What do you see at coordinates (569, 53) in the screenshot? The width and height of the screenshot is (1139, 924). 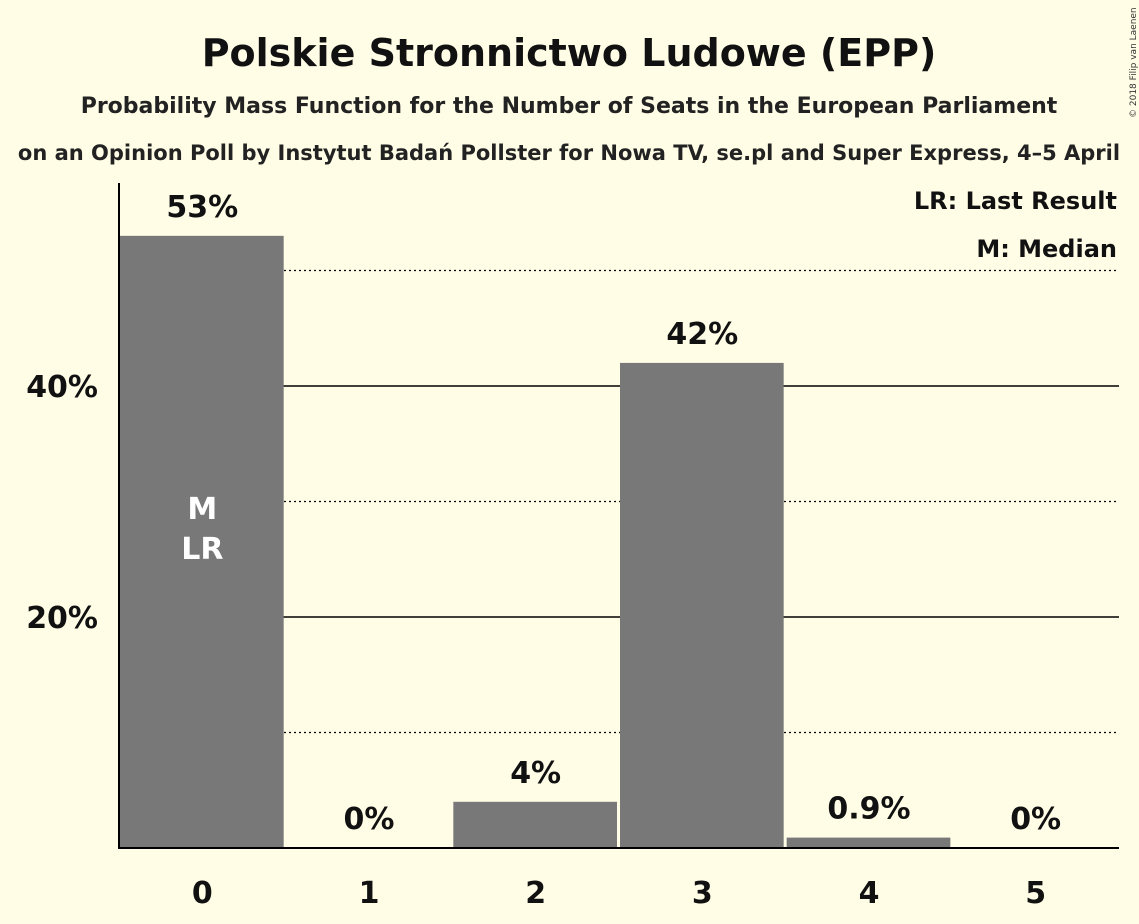 I see `chart-title: Polskie Stronnictwo Ludowe (EPP)` at bounding box center [569, 53].